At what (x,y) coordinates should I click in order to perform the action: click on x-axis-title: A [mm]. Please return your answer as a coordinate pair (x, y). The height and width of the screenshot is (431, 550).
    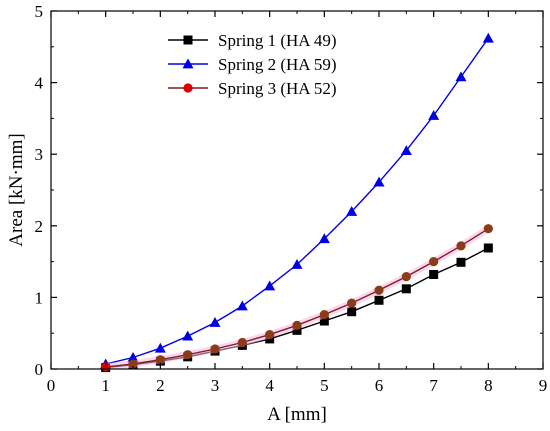
    Looking at the image, I should click on (297, 414).